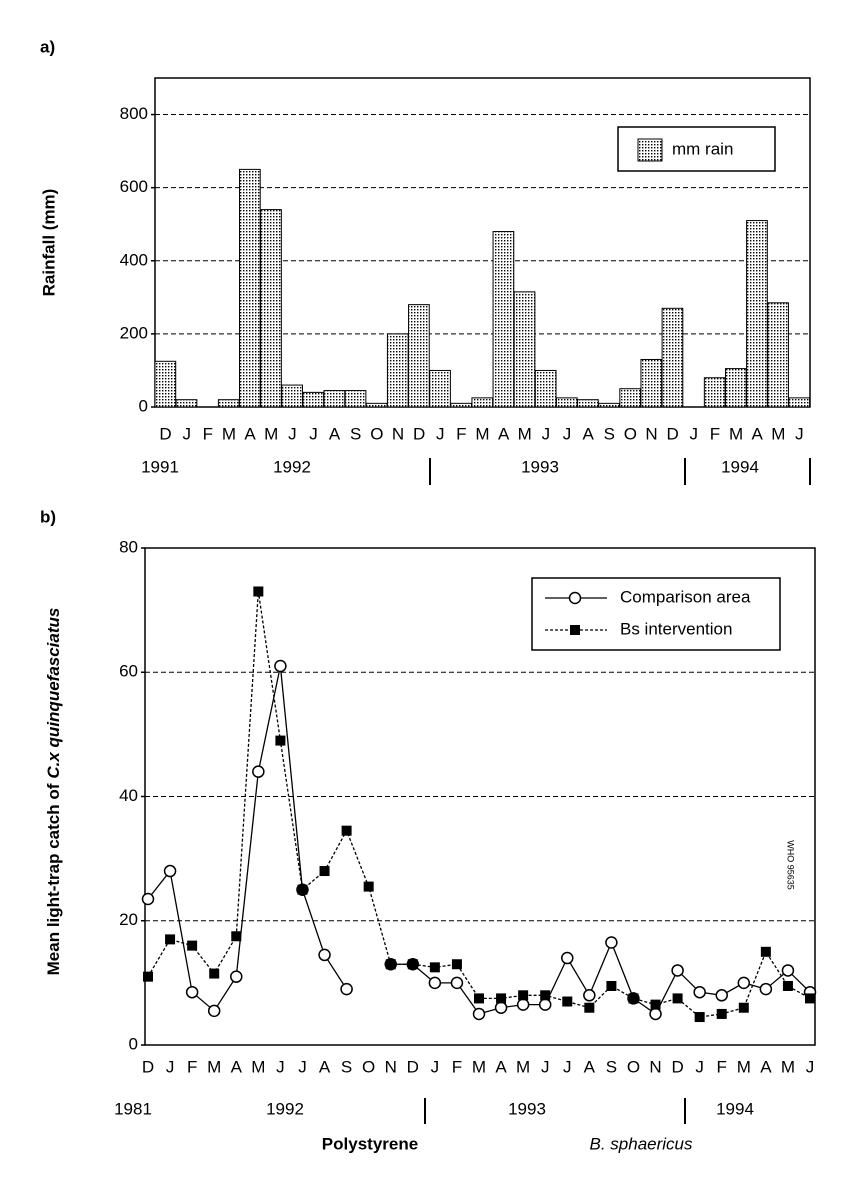 This screenshot has width=860, height=1198. I want to click on y-axis-label-species: C.x quinquefasciatus, so click(53, 693).